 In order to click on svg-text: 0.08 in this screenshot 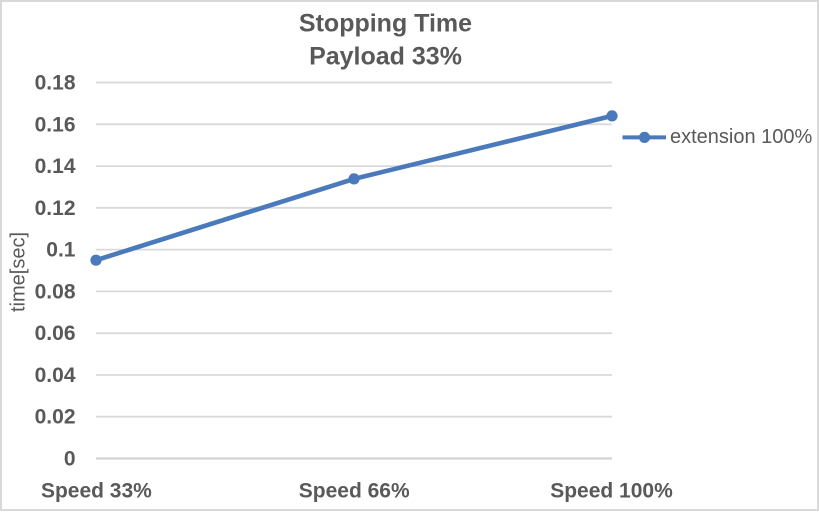, I will do `click(55, 291)`.